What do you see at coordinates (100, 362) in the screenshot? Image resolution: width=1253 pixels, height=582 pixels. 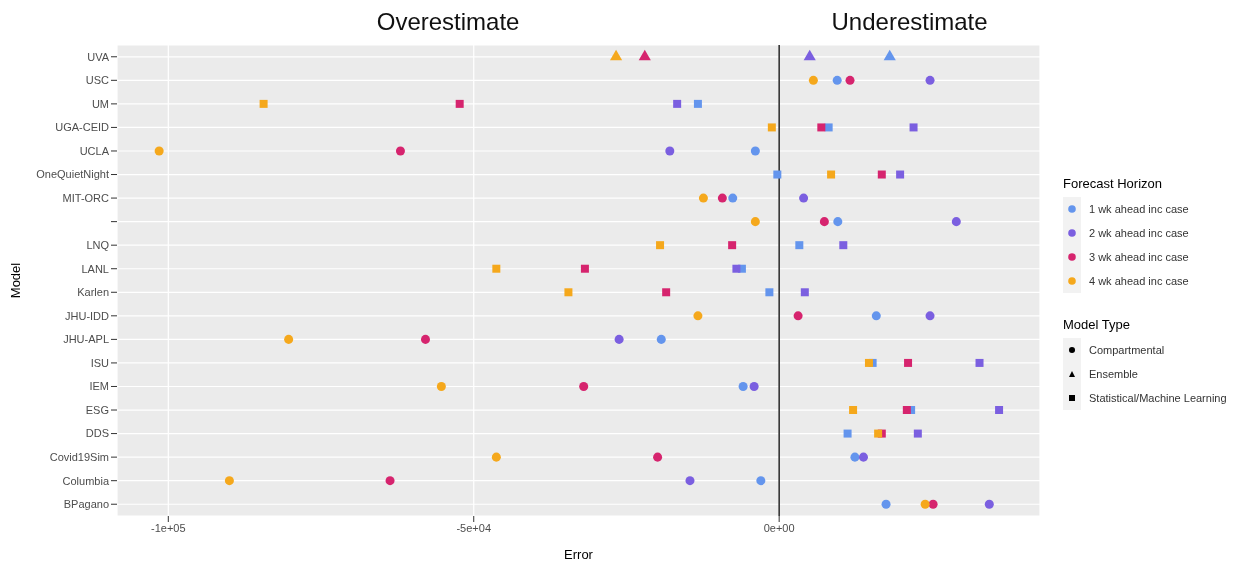 I see `y-tick-label: ISU` at bounding box center [100, 362].